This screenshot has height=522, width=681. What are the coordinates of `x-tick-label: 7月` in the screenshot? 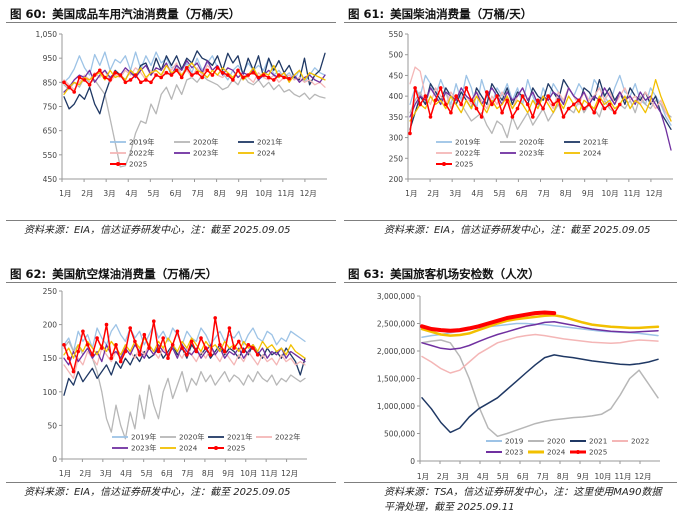 It's located at (543, 476).